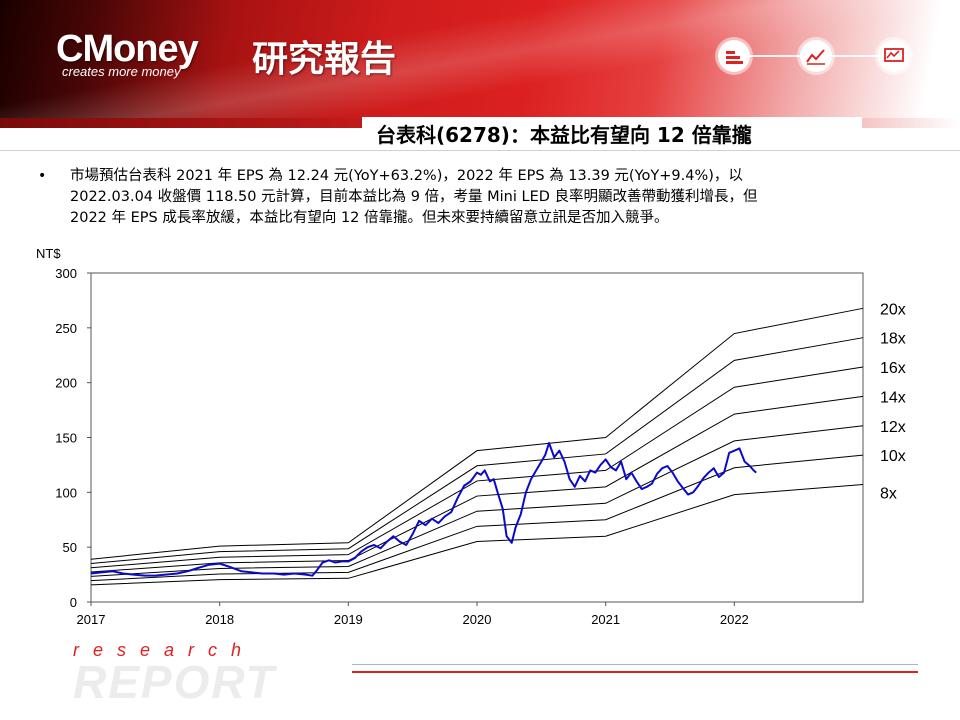  I want to click on y-tick-label: 0, so click(73, 602).